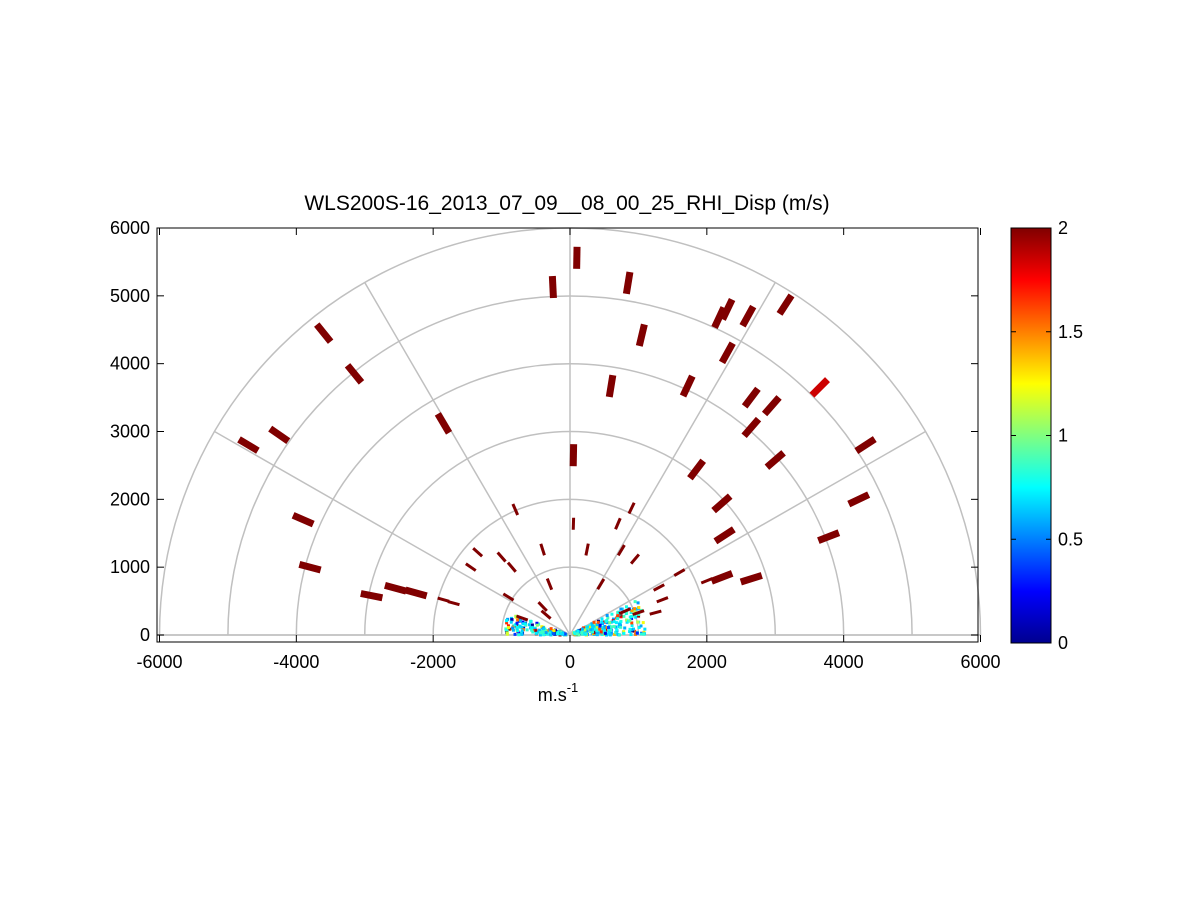  What do you see at coordinates (433, 662) in the screenshot?
I see `x-tick-label: -2000` at bounding box center [433, 662].